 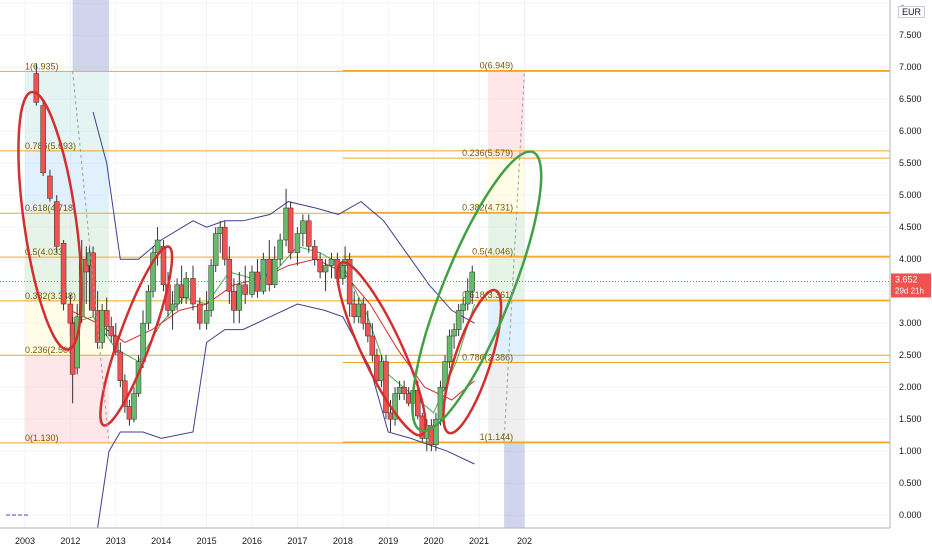 What do you see at coordinates (42, 66) in the screenshot?
I see `fib-label-left: 1(6.935)` at bounding box center [42, 66].